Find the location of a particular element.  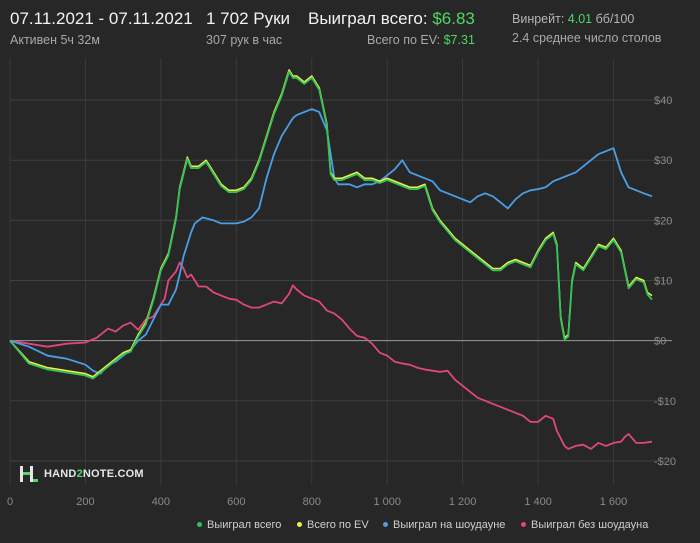

legend-item-0: Выиграл всего is located at coordinates (239, 525).